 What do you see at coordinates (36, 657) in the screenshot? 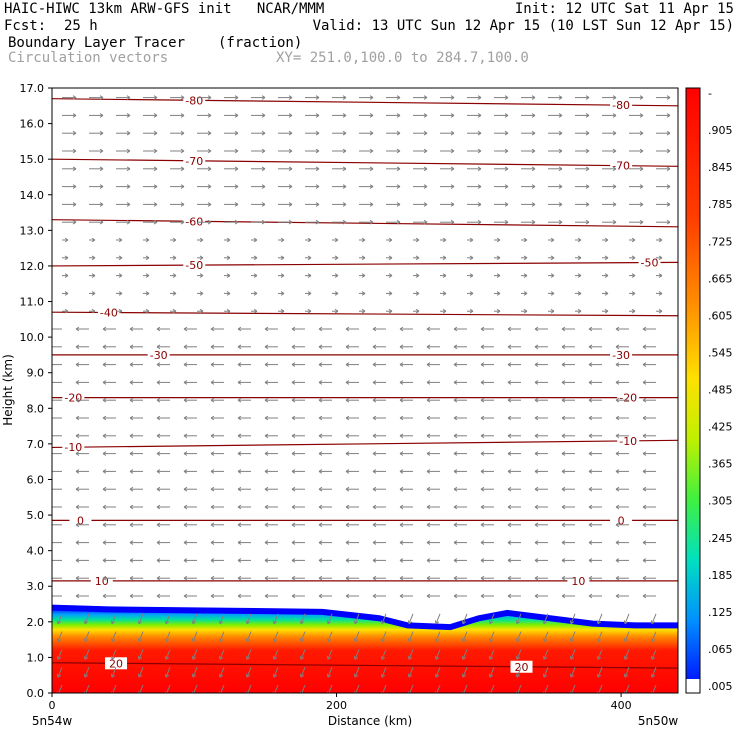
I see `y-tick-label: 1.0` at bounding box center [36, 657].